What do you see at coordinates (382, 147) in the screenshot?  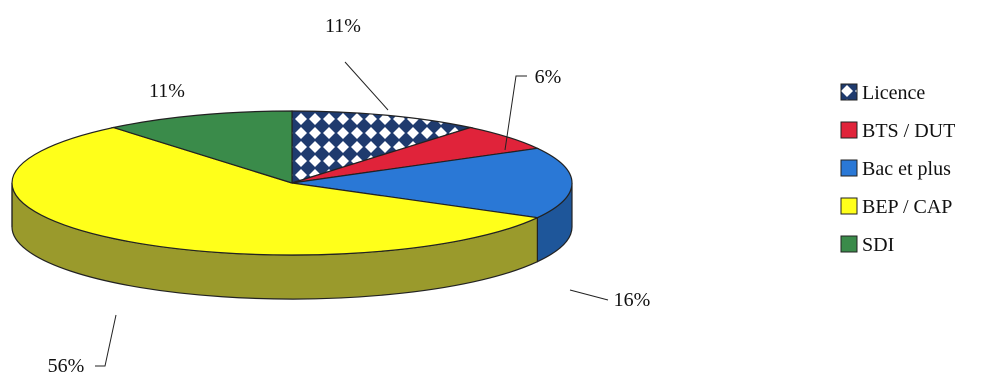 I see `pie-slice-licence` at bounding box center [382, 147].